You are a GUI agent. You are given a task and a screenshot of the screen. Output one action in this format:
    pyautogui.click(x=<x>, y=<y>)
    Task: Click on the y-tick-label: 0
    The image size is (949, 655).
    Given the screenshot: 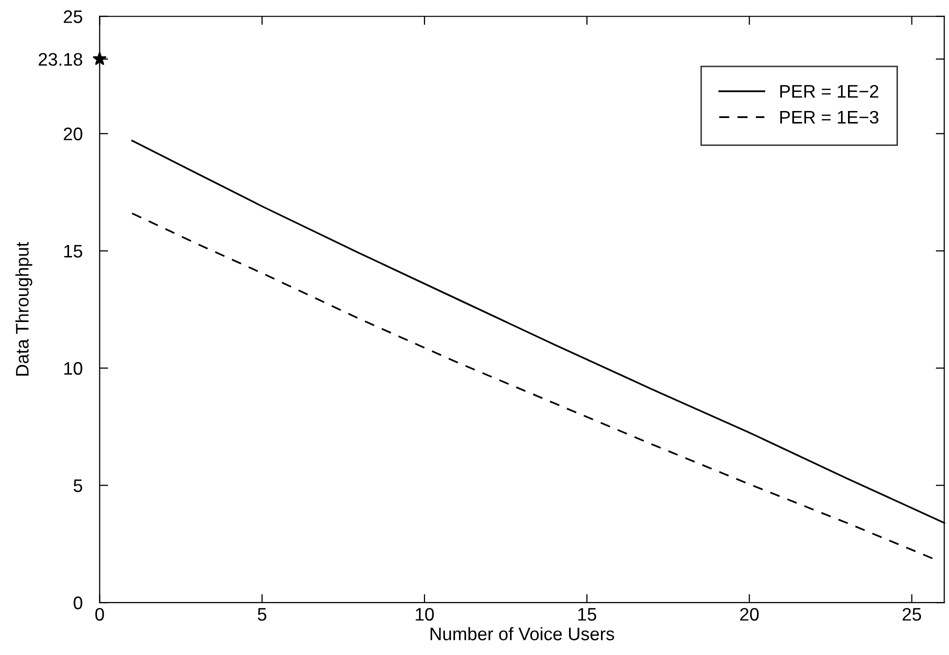 What is the action you would take?
    pyautogui.click(x=78, y=603)
    